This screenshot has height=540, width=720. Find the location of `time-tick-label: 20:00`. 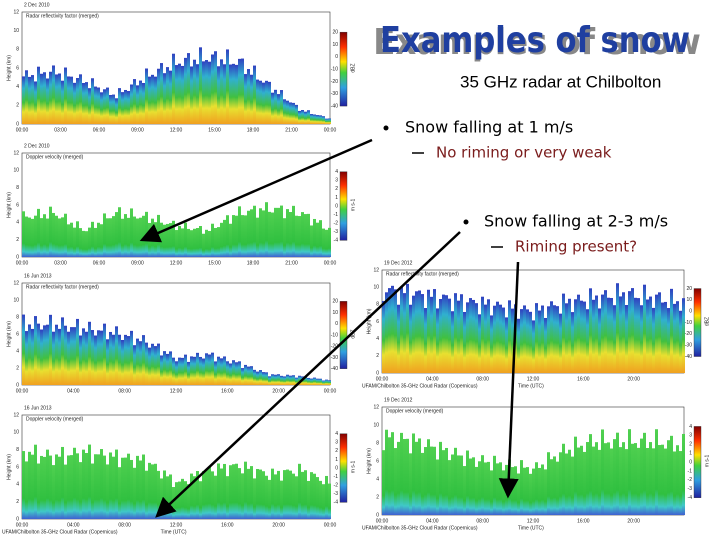

time-tick-label: 20:00 is located at coordinates (633, 379).